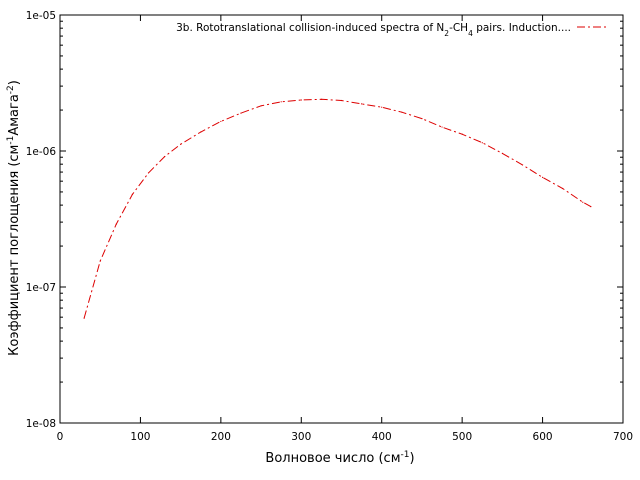  I want to click on x-tick-label: 500, so click(462, 437).